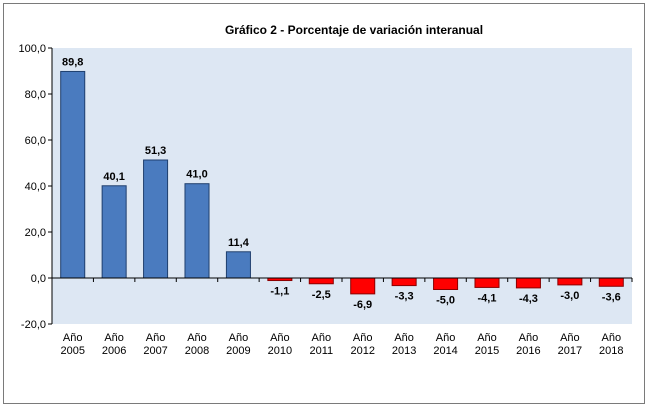 Image resolution: width=650 pixels, height=409 pixels. What do you see at coordinates (155, 351) in the screenshot?
I see `x-tick-label: 2007` at bounding box center [155, 351].